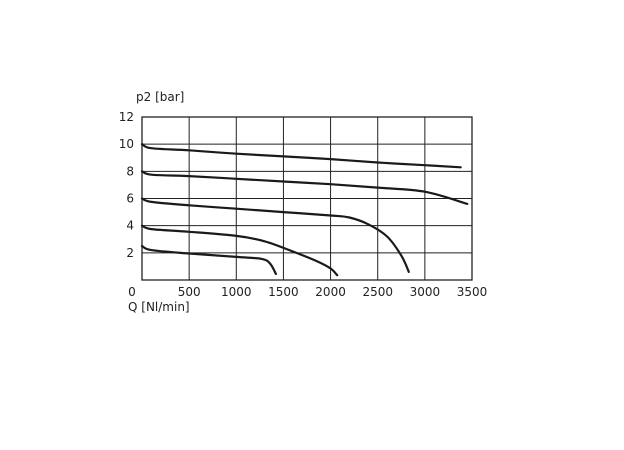 This screenshot has height=450, width=624. Describe the element at coordinates (132, 292) in the screenshot. I see `x-tick-label: 0` at that location.